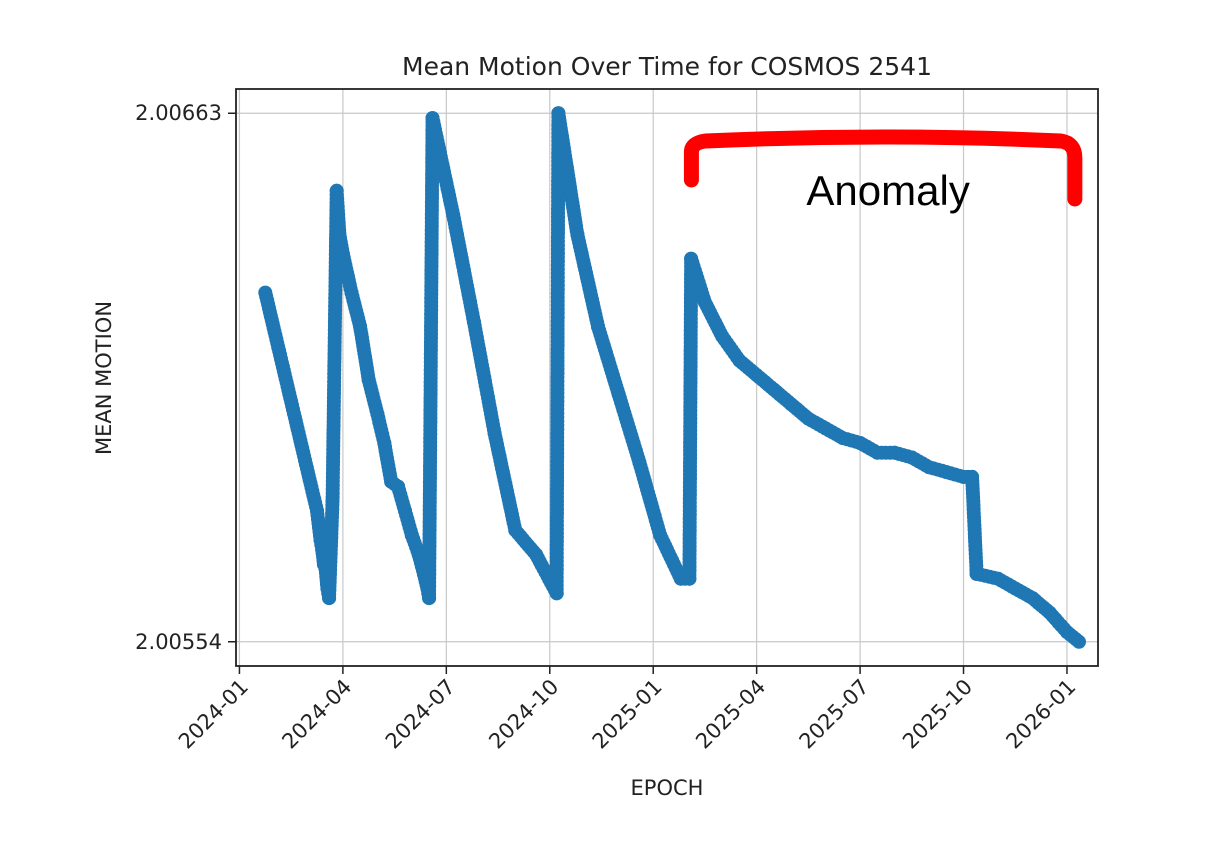  What do you see at coordinates (667, 788) in the screenshot?
I see `x-axis-label: EPOCH` at bounding box center [667, 788].